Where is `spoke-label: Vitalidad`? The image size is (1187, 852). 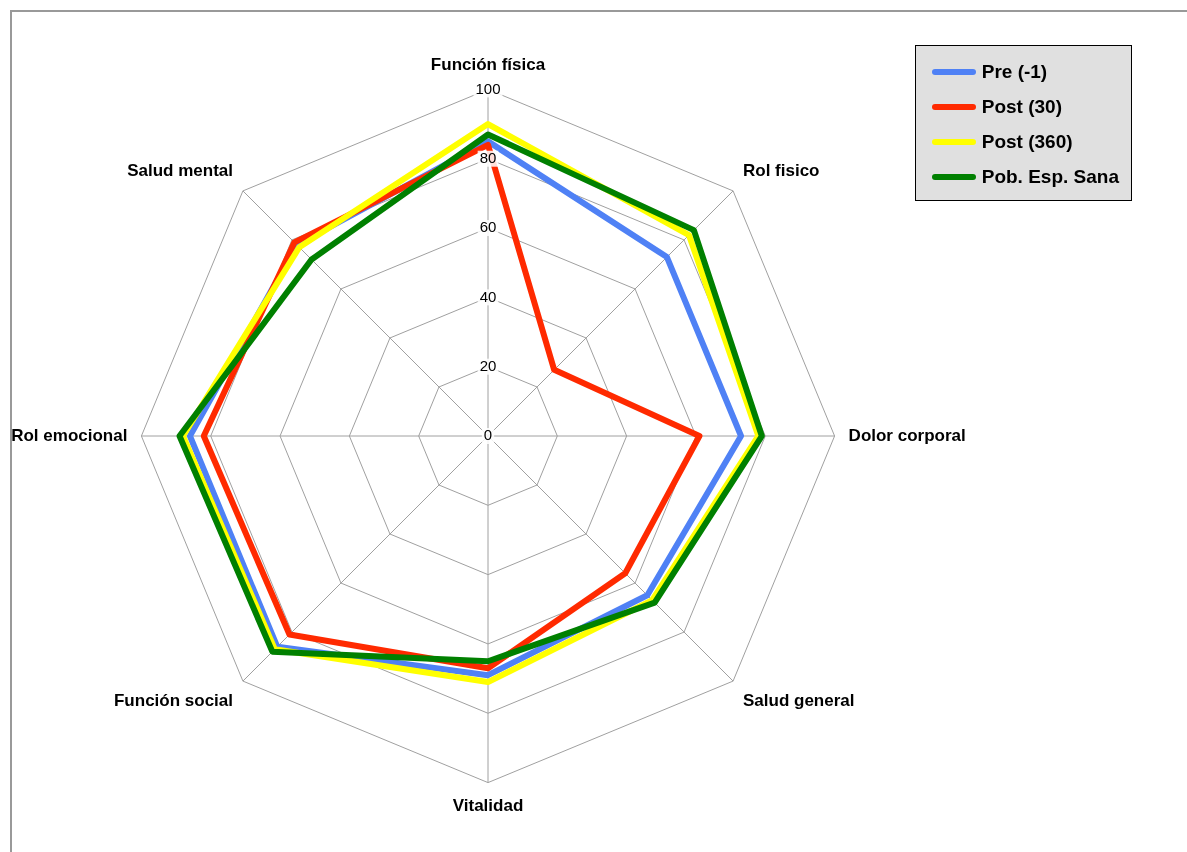
spoke-label: Vitalidad is located at coordinates (488, 806).